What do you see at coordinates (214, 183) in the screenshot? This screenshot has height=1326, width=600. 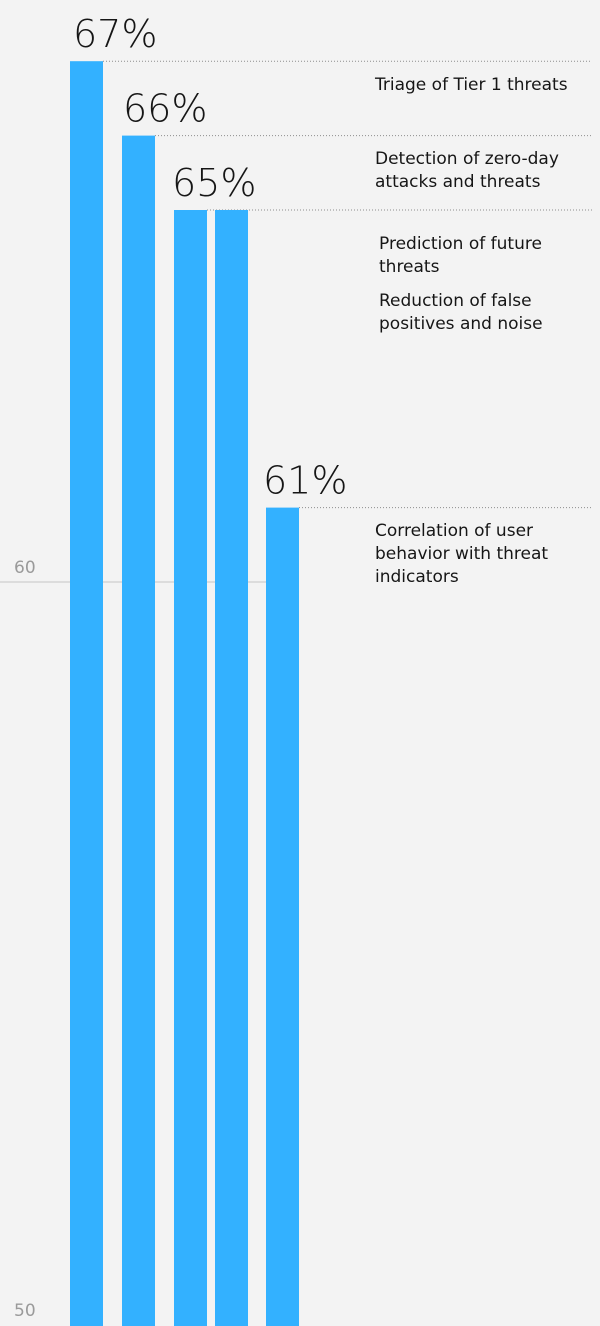 I see `value-label: 65%` at bounding box center [214, 183].